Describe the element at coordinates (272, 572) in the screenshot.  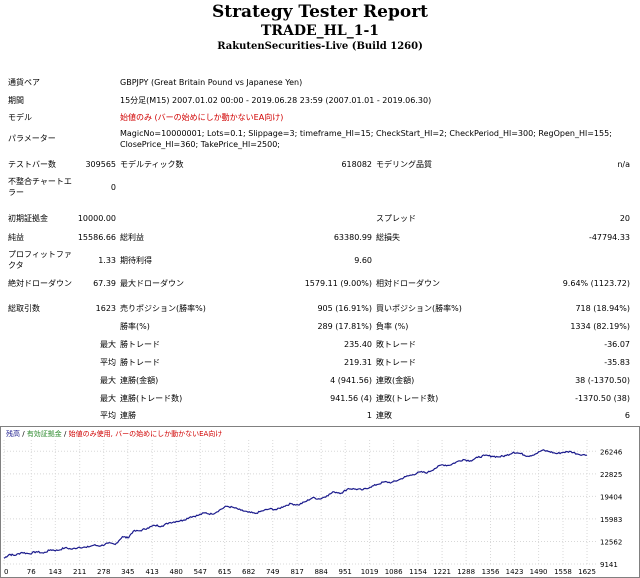
I see `x-tick-label: 749` at that location.